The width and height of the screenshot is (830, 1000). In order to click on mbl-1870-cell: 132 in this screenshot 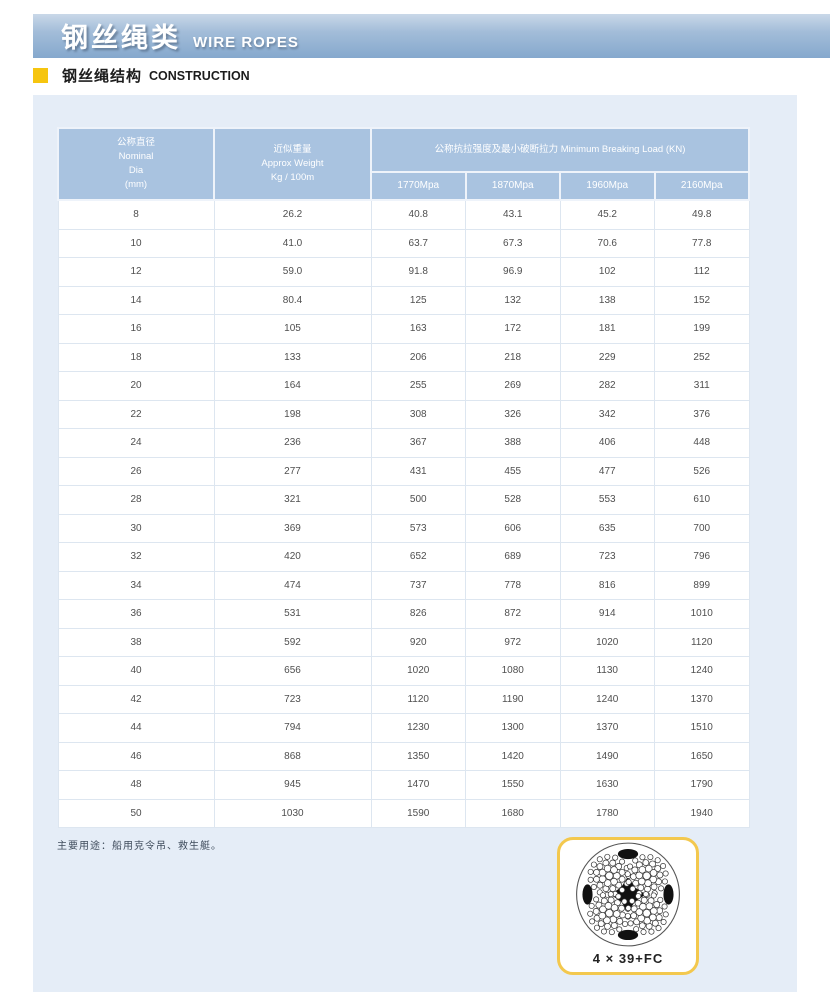, I will do `click(513, 300)`.